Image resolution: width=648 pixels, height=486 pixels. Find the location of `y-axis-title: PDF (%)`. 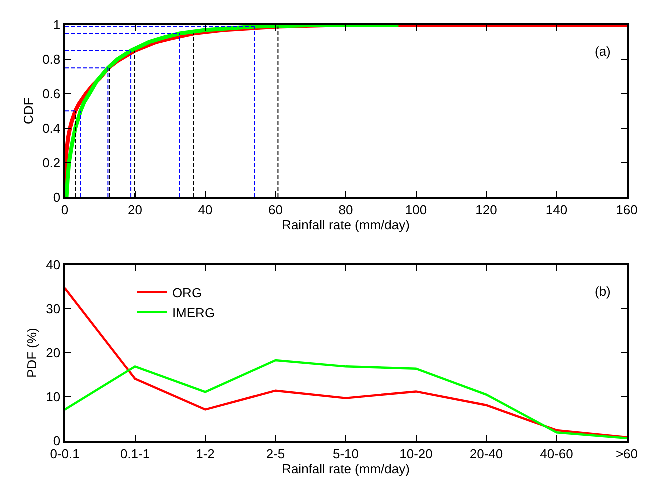

y-axis-title: PDF (%) is located at coordinates (32, 353).